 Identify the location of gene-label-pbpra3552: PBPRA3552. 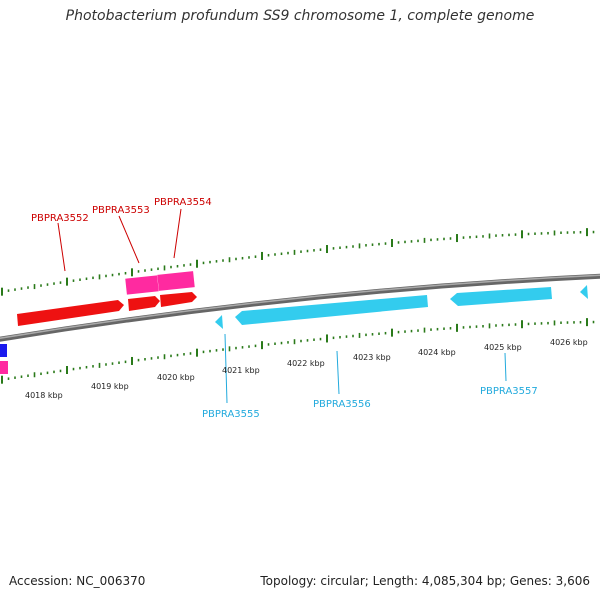
(60, 218).